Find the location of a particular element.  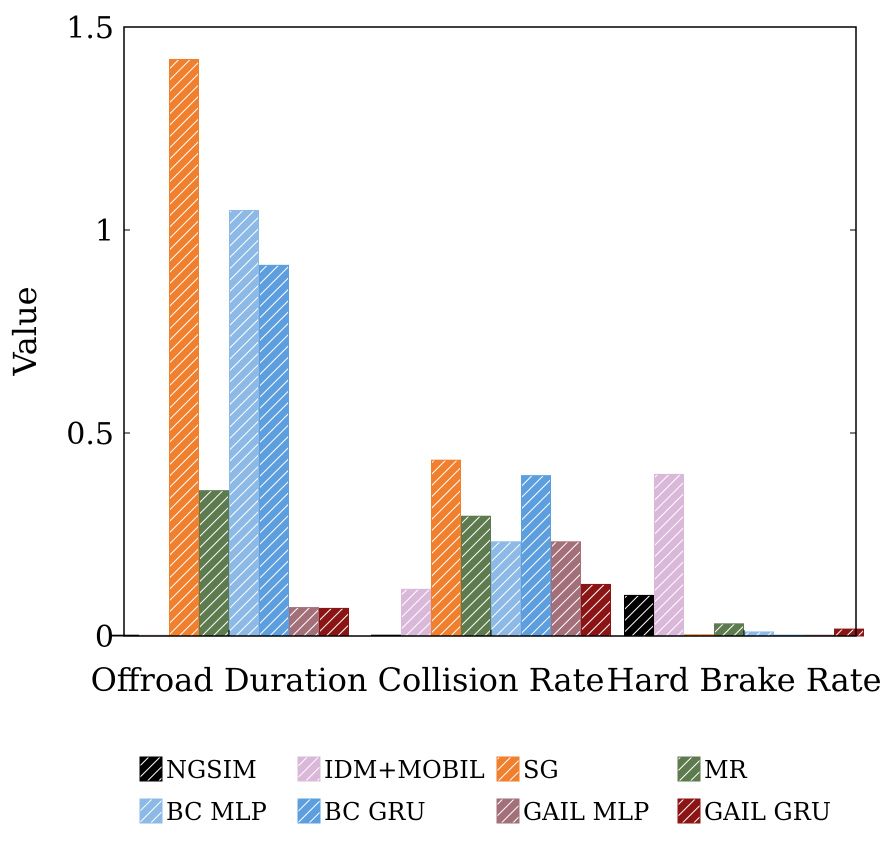

legend-label: SG is located at coordinates (541, 770).